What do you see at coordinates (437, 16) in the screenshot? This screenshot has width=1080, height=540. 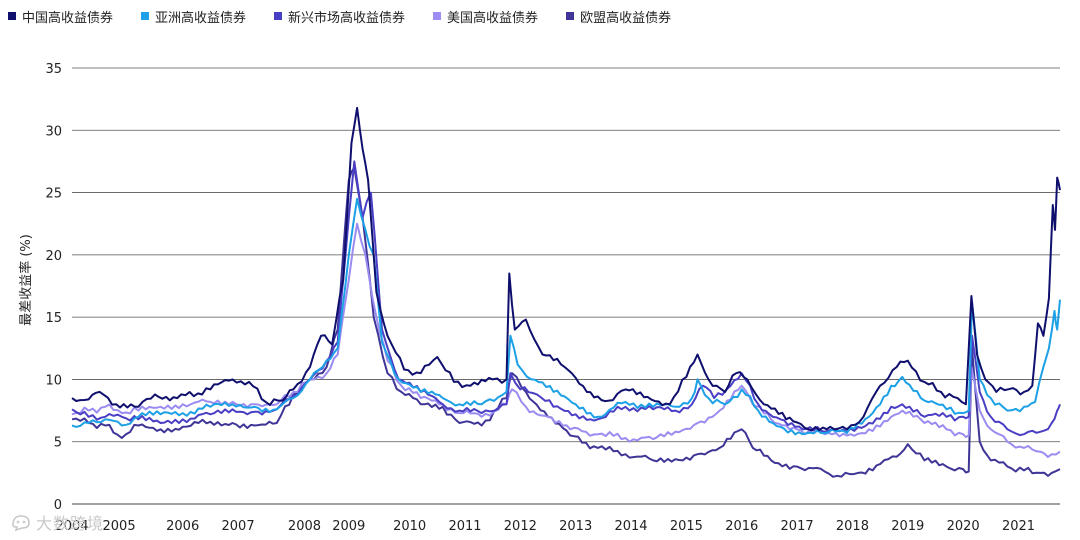 I see `legend-swatch-us` at bounding box center [437, 16].